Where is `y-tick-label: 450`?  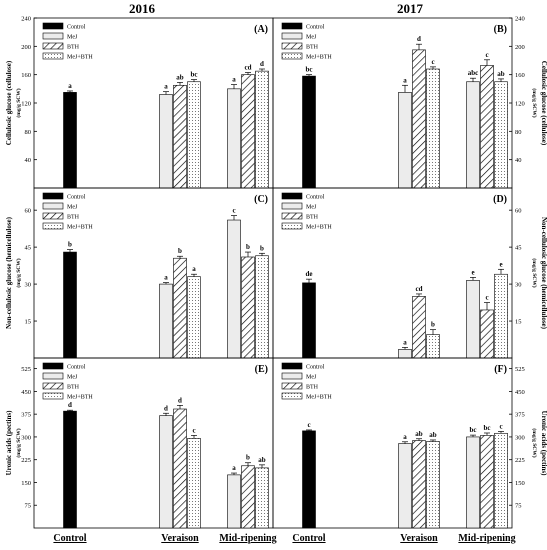
y-tick-label: 450 is located at coordinates (520, 392).